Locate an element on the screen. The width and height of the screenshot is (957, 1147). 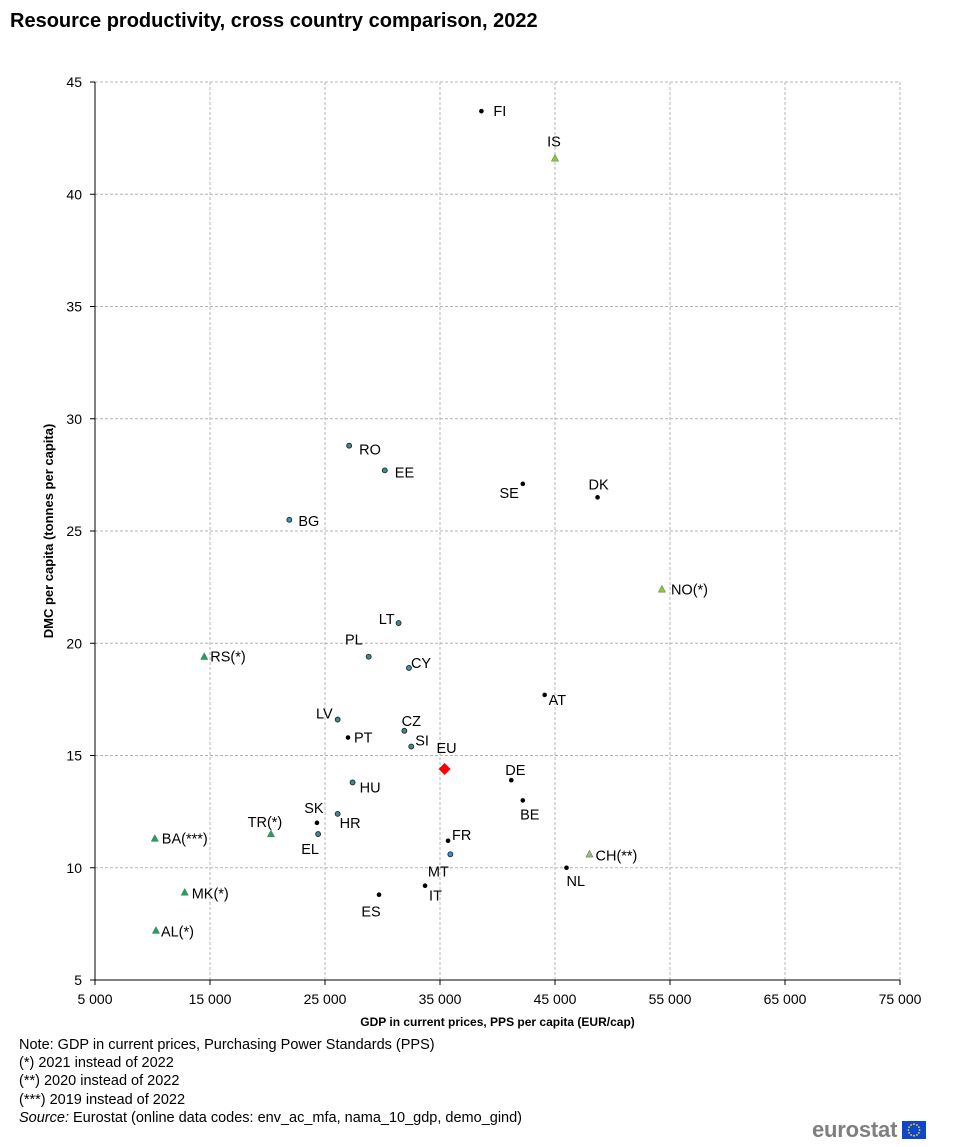
y-tick-label: 15 is located at coordinates (74, 756).